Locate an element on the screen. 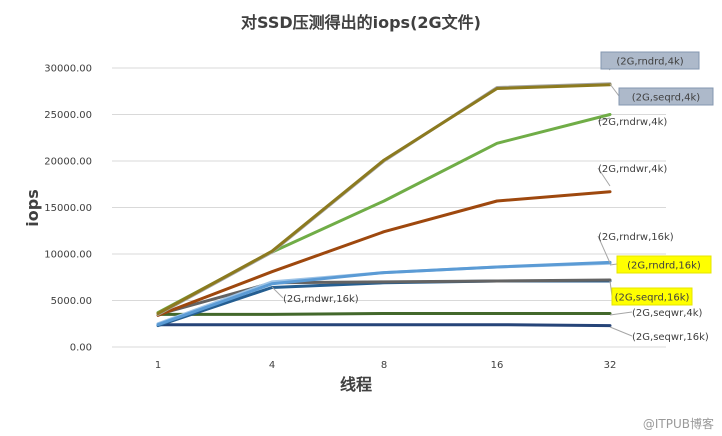  y-tick-label: 20000.00 is located at coordinates (68, 162).